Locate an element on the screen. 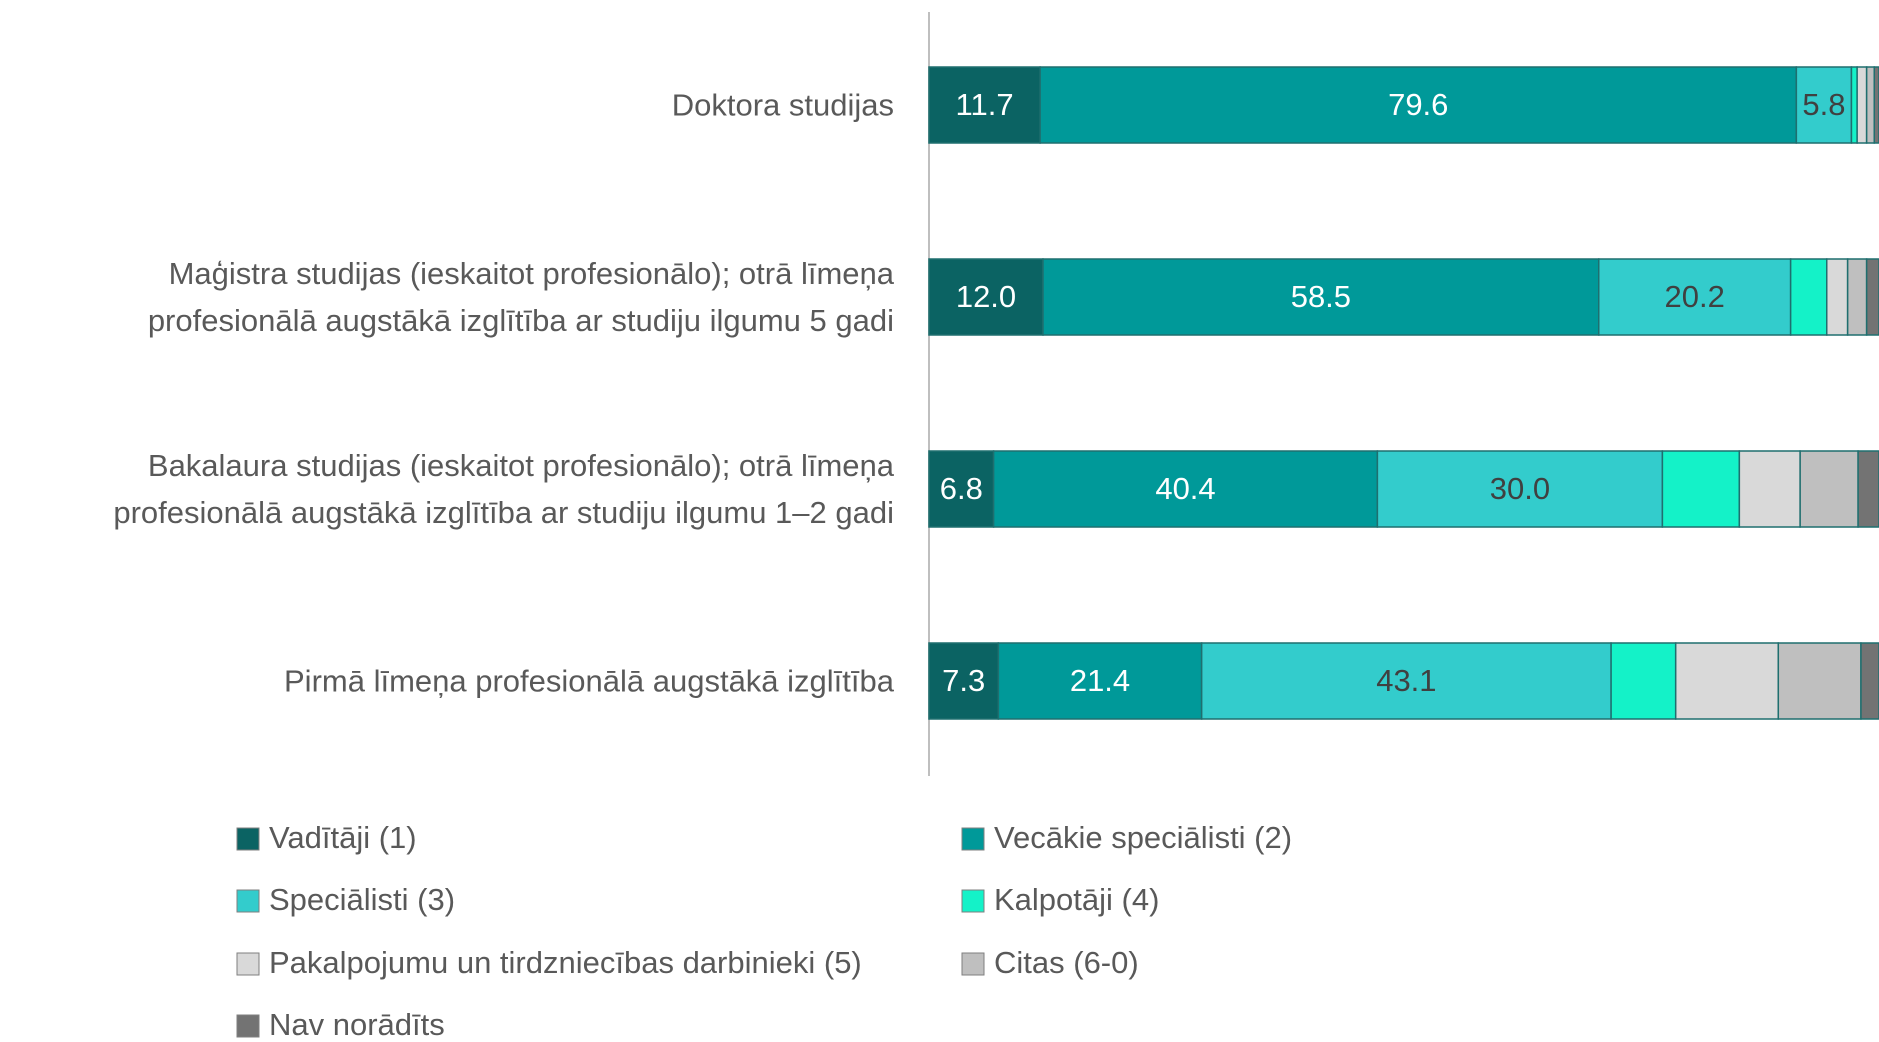 This screenshot has width=1879, height=1042. value-label: 12.0 is located at coordinates (986, 296).